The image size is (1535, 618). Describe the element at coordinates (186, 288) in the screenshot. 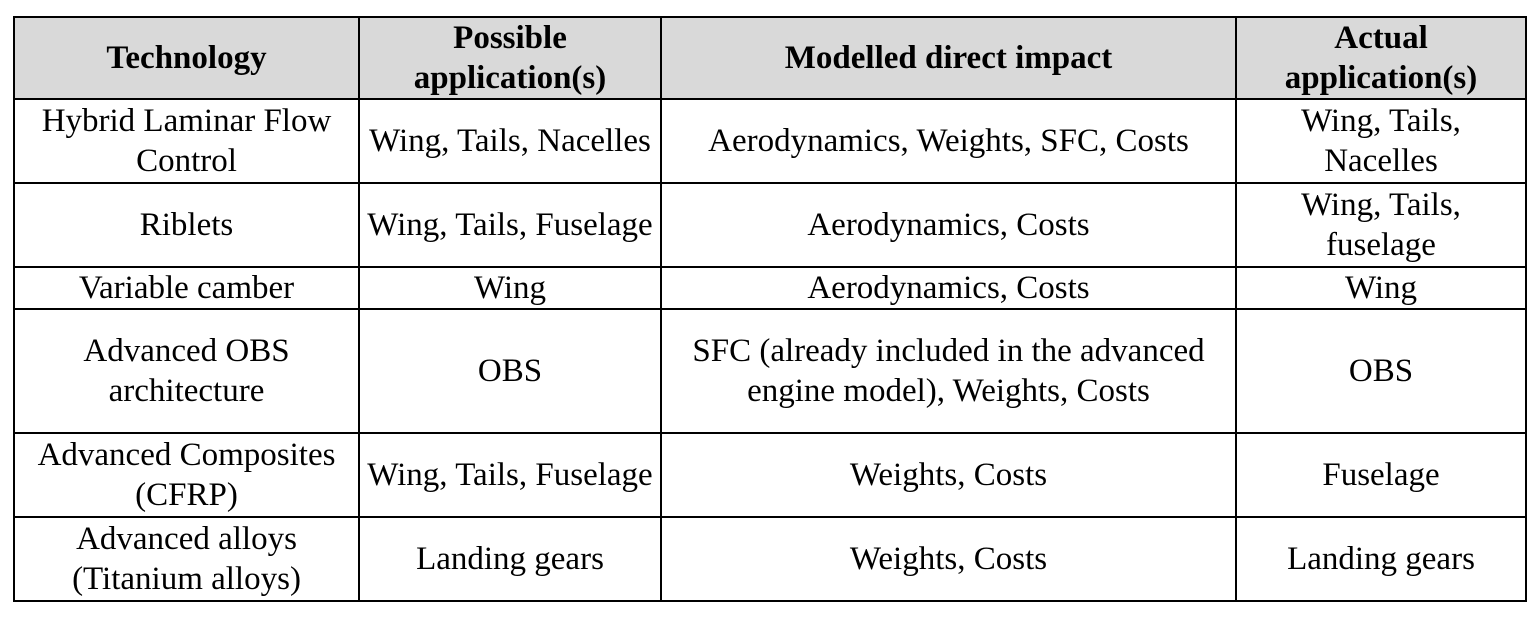

I see `cell-technology: Variable camber` at that location.